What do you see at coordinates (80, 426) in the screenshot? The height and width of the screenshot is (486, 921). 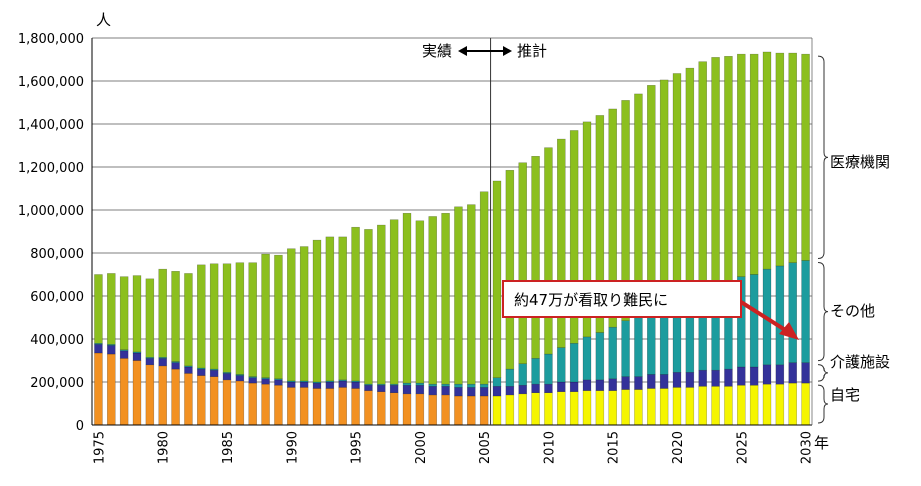 I see `y-tick-label: 0` at bounding box center [80, 426].